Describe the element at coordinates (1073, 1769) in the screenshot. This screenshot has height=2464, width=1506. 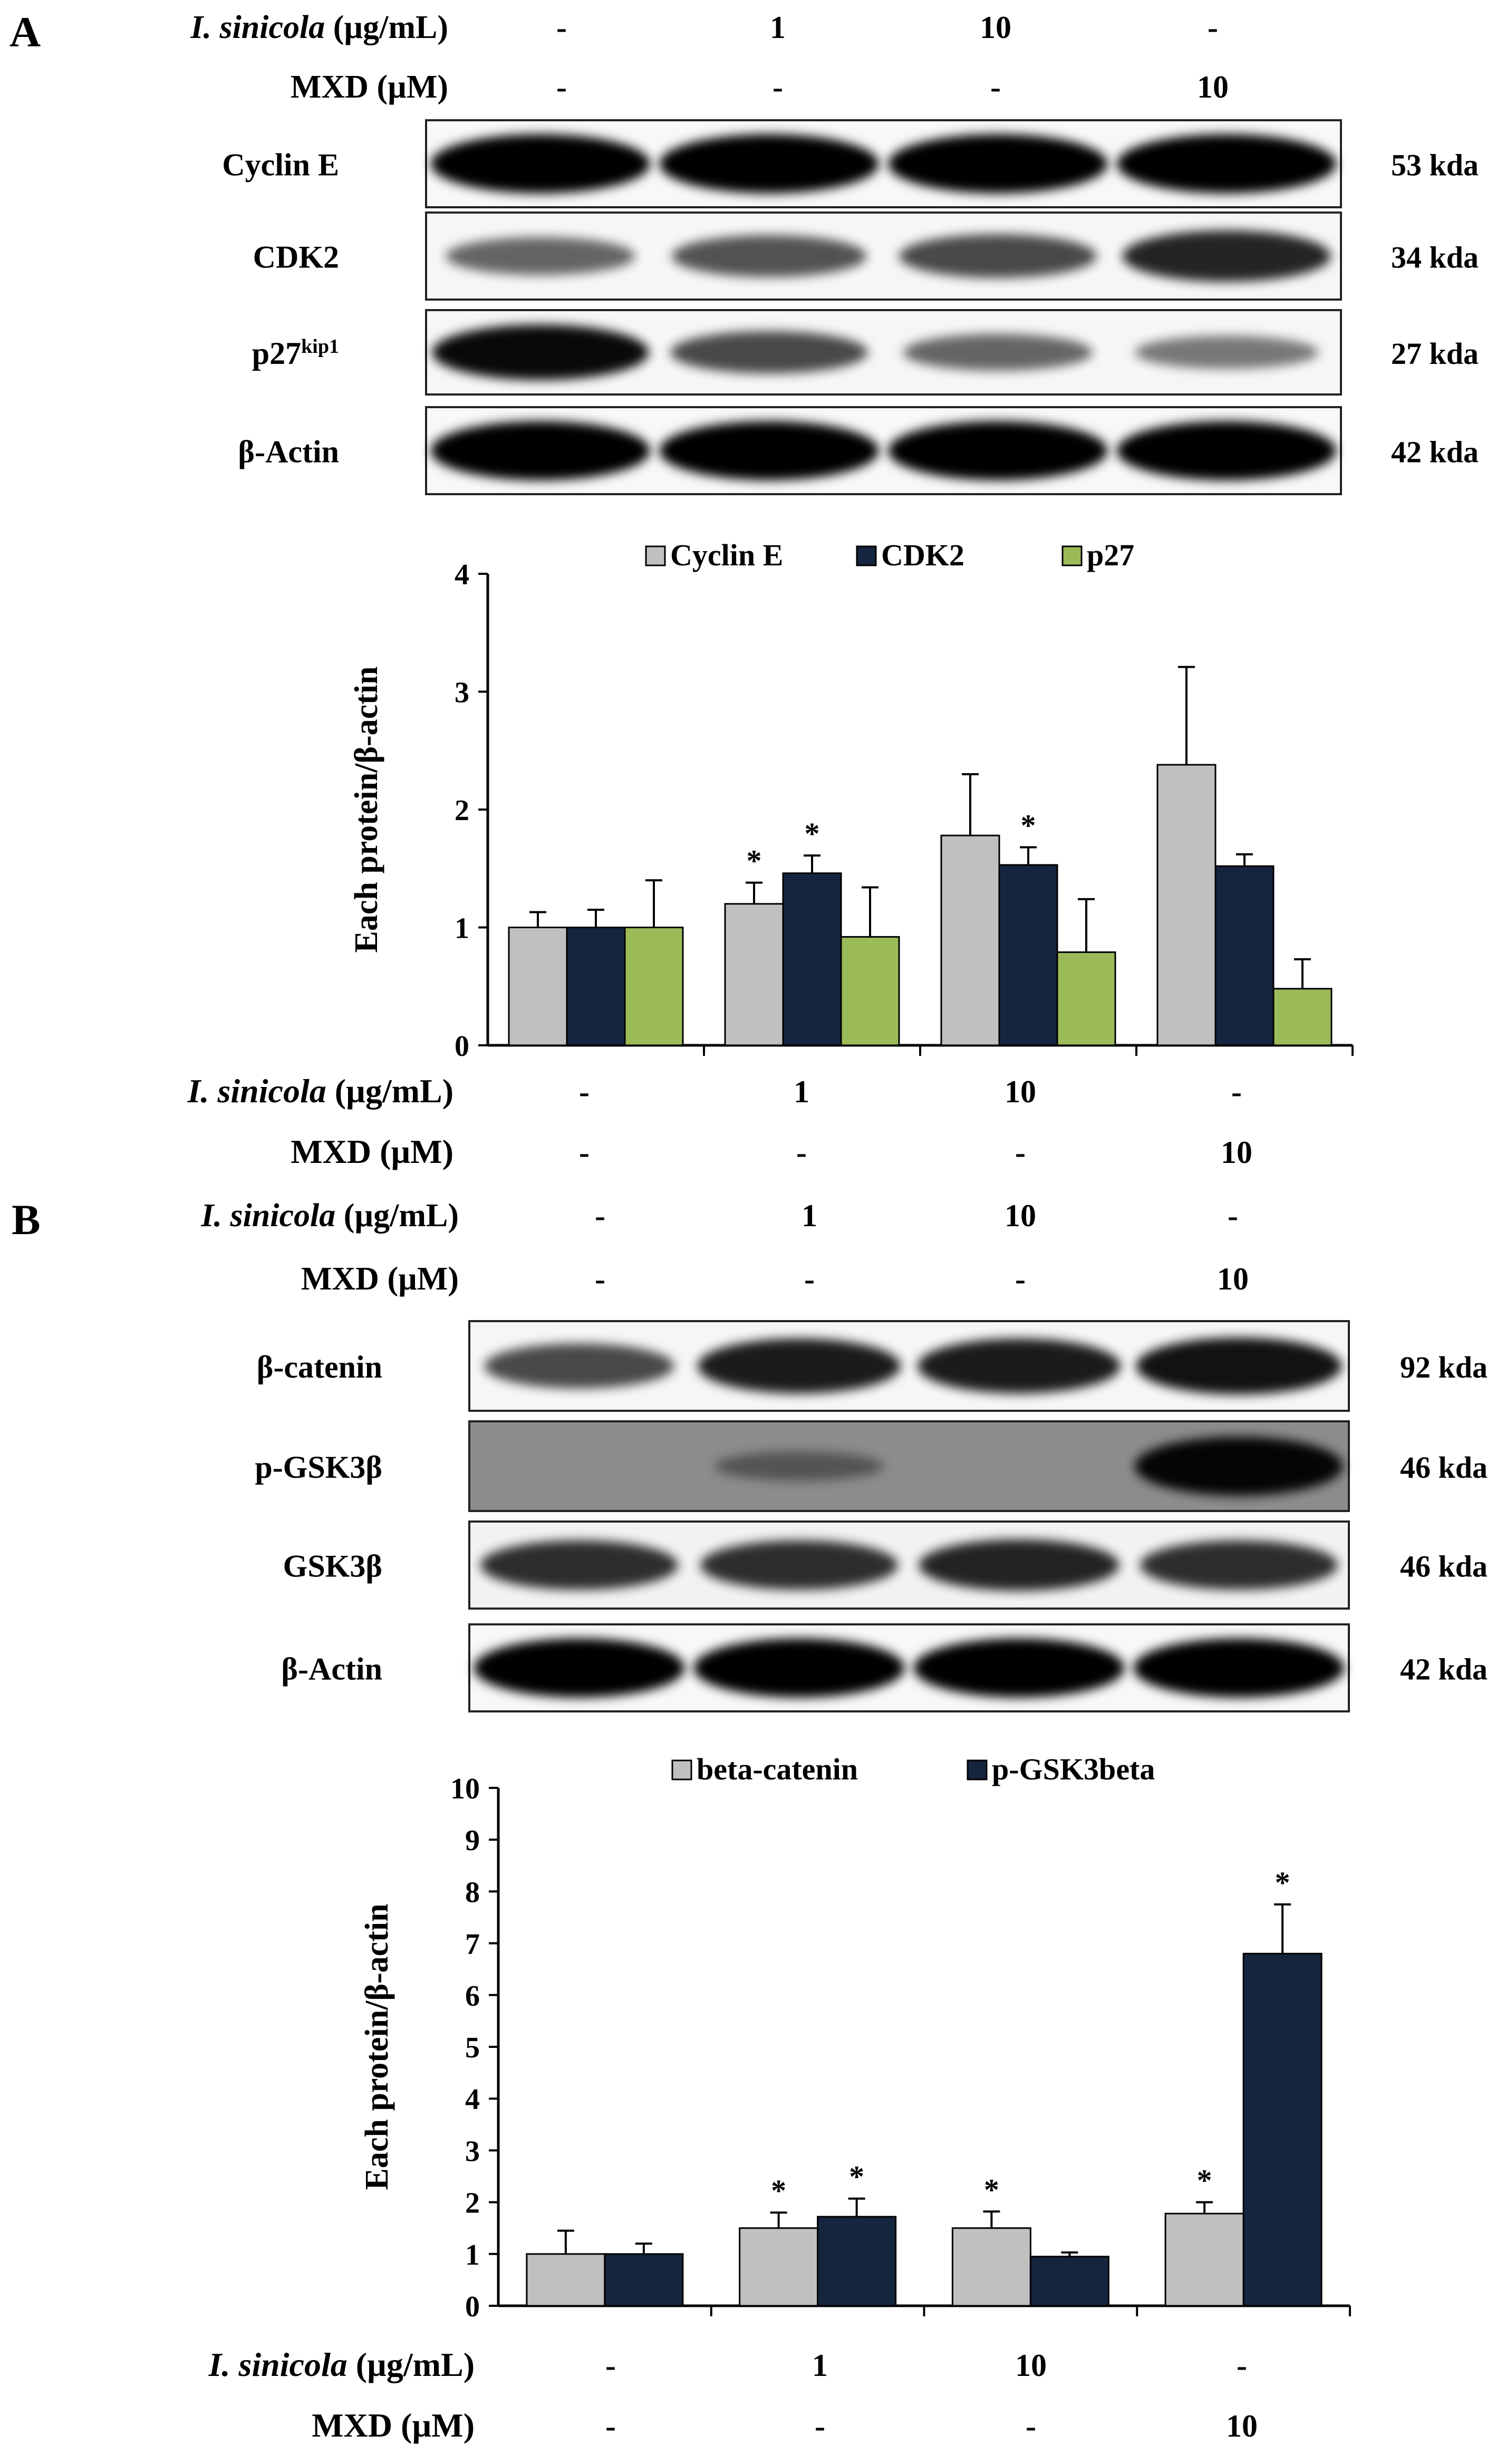
I see `legend-label: p-GSK3beta` at that location.